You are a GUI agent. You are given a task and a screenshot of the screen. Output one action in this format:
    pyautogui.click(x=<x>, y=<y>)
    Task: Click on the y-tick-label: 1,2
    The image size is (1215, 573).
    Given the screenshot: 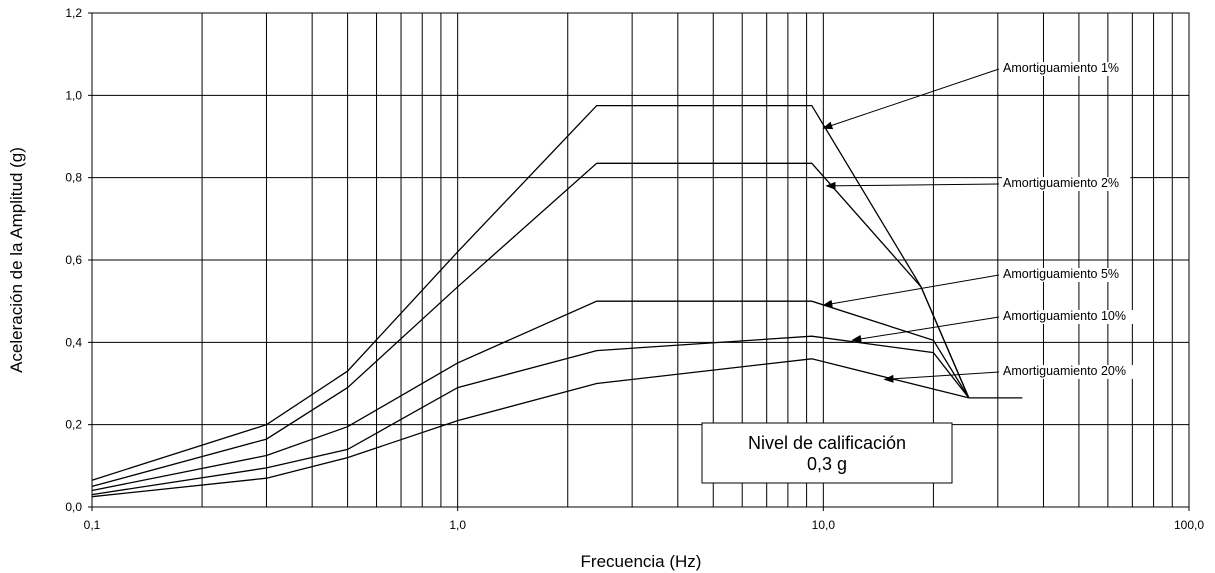 What is the action you would take?
    pyautogui.click(x=73, y=13)
    